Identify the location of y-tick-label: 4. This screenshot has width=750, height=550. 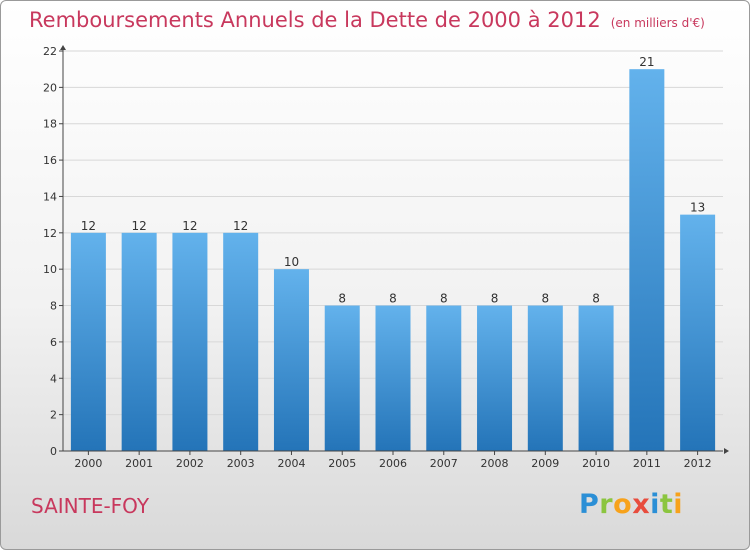
(53, 378).